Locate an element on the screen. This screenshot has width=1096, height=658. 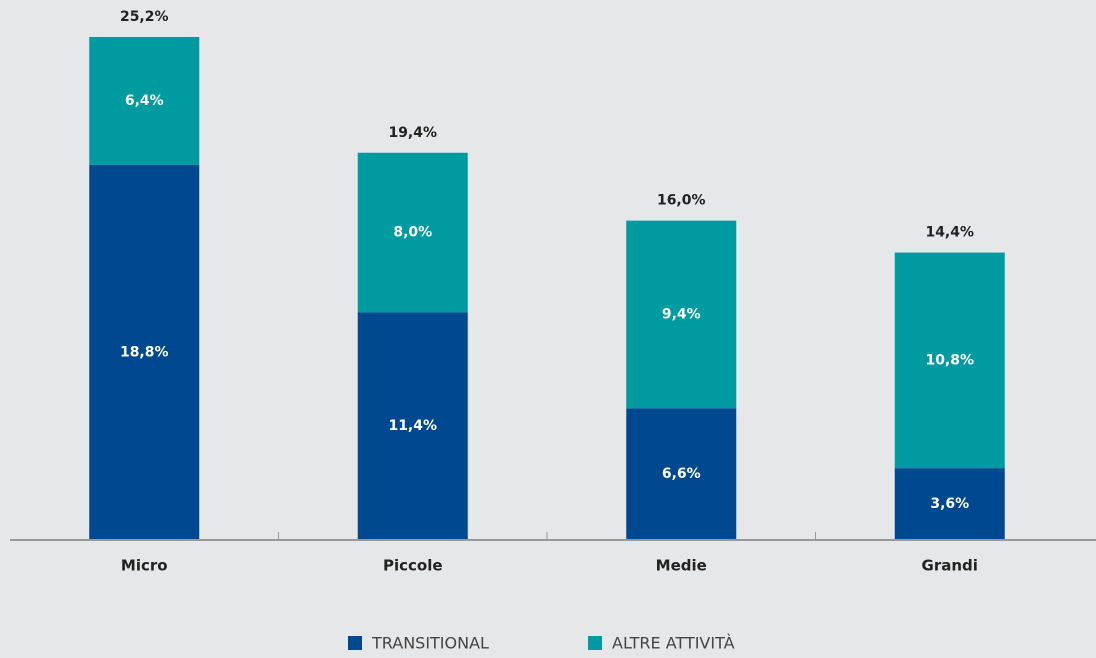
value-label: 18,8% is located at coordinates (144, 352).